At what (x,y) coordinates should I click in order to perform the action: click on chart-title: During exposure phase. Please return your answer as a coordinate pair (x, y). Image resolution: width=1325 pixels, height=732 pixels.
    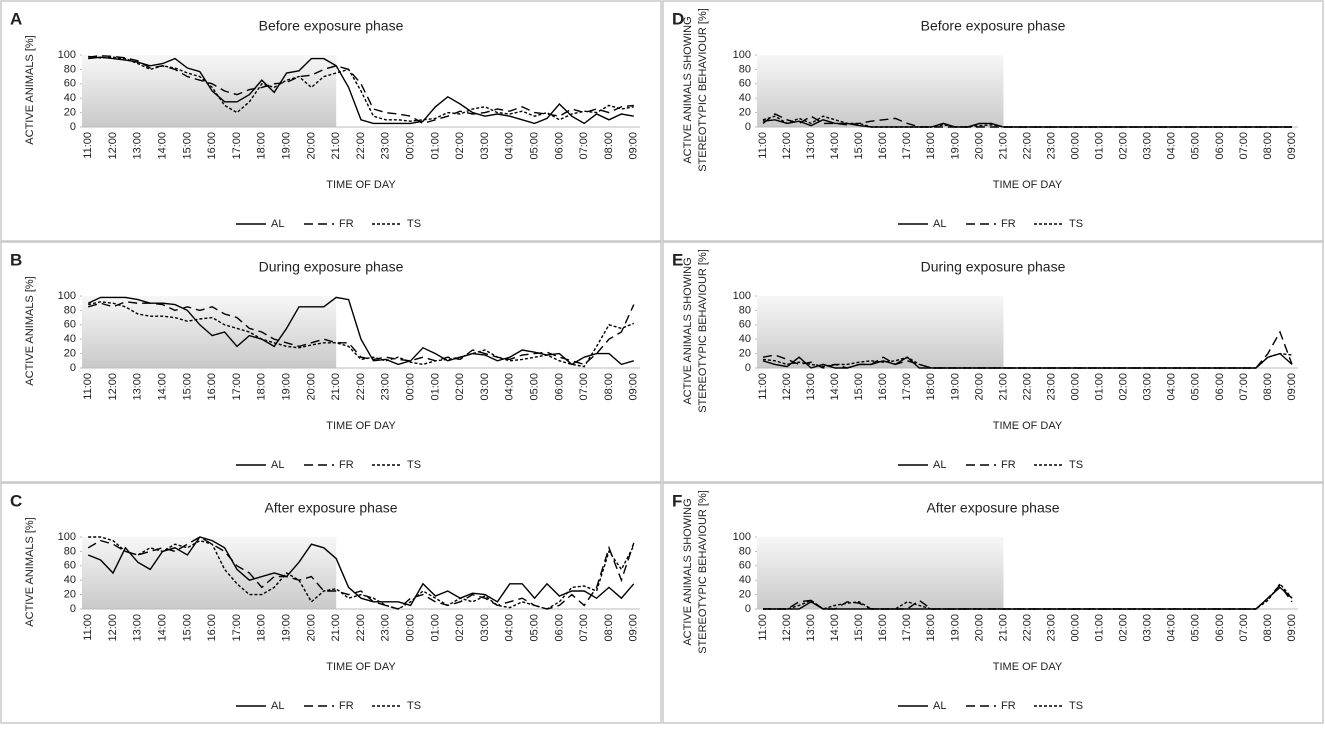
    Looking at the image, I should click on (331, 267).